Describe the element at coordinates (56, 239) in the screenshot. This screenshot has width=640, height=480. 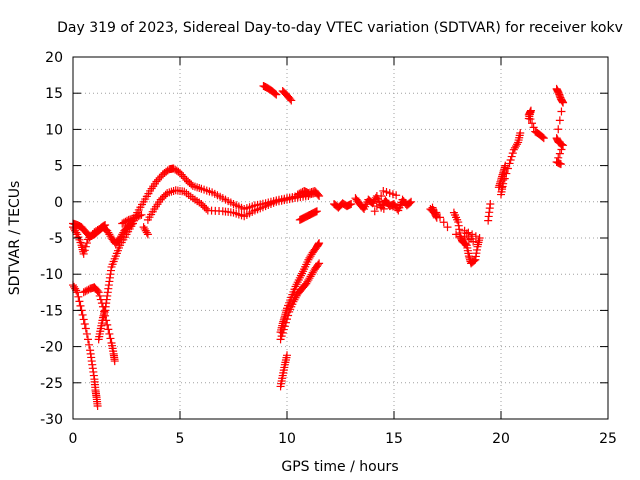
I see `y-tick-label: -5` at that location.